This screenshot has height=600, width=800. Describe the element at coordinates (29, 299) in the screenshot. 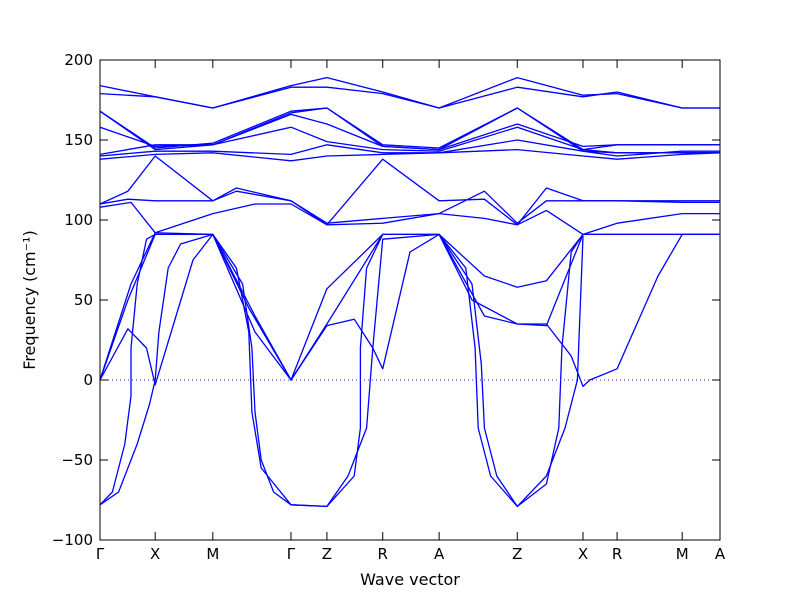

I see `y-axis-title: Frequency (cm⁻¹)` at that location.